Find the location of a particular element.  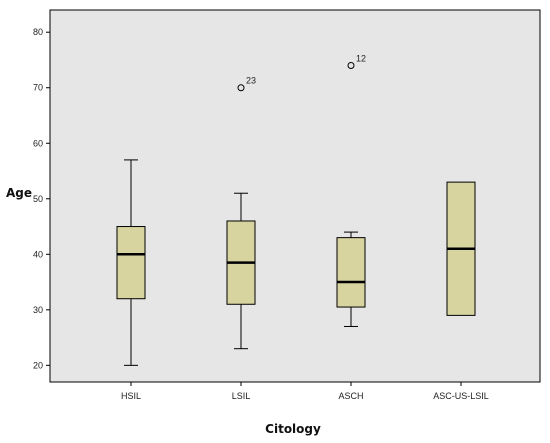

box-asc-us-lsil is located at coordinates (461, 248).